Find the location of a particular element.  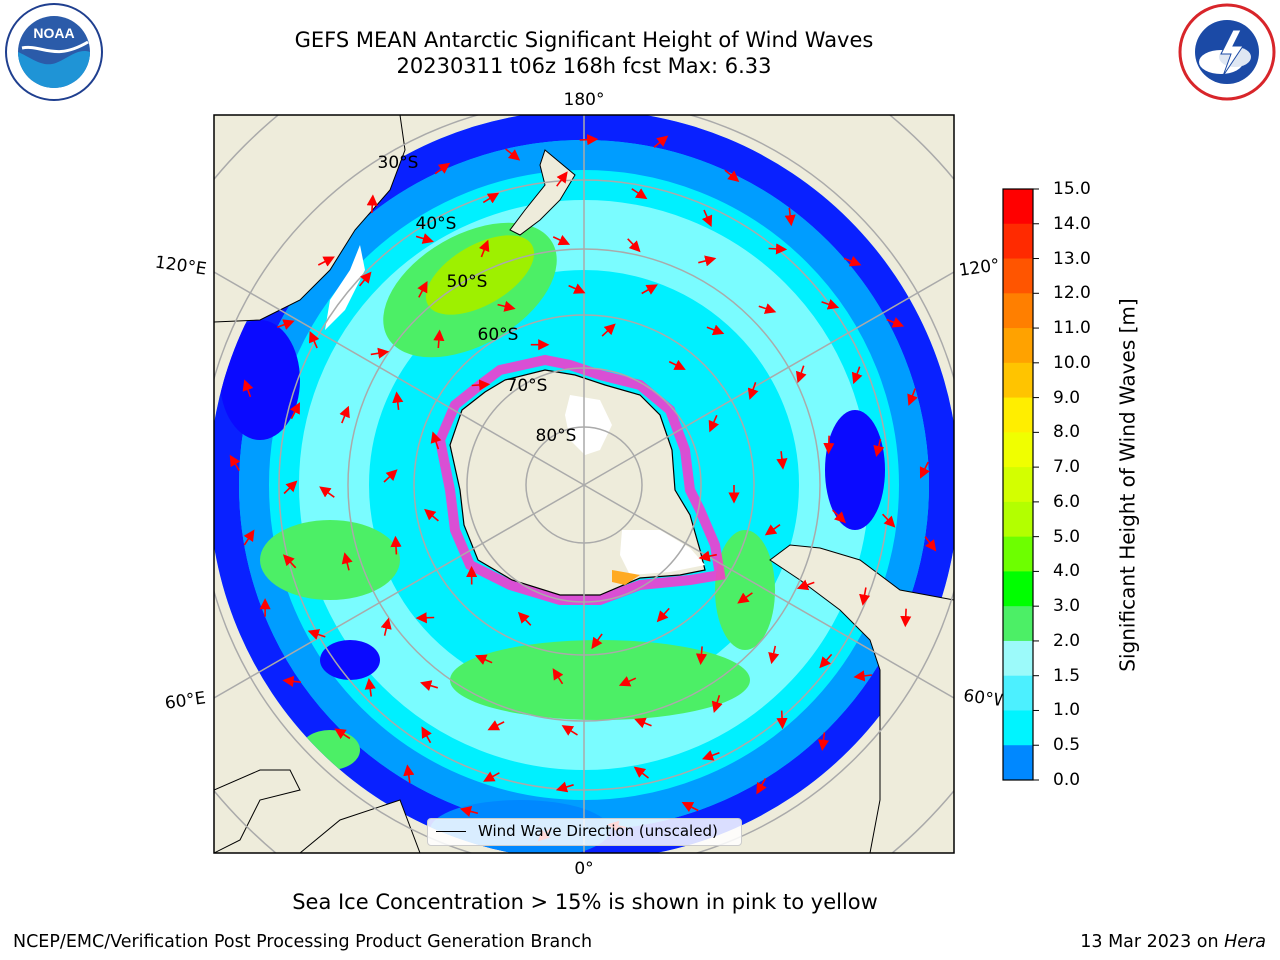

africa-south-landmass is located at coordinates (360, 826).